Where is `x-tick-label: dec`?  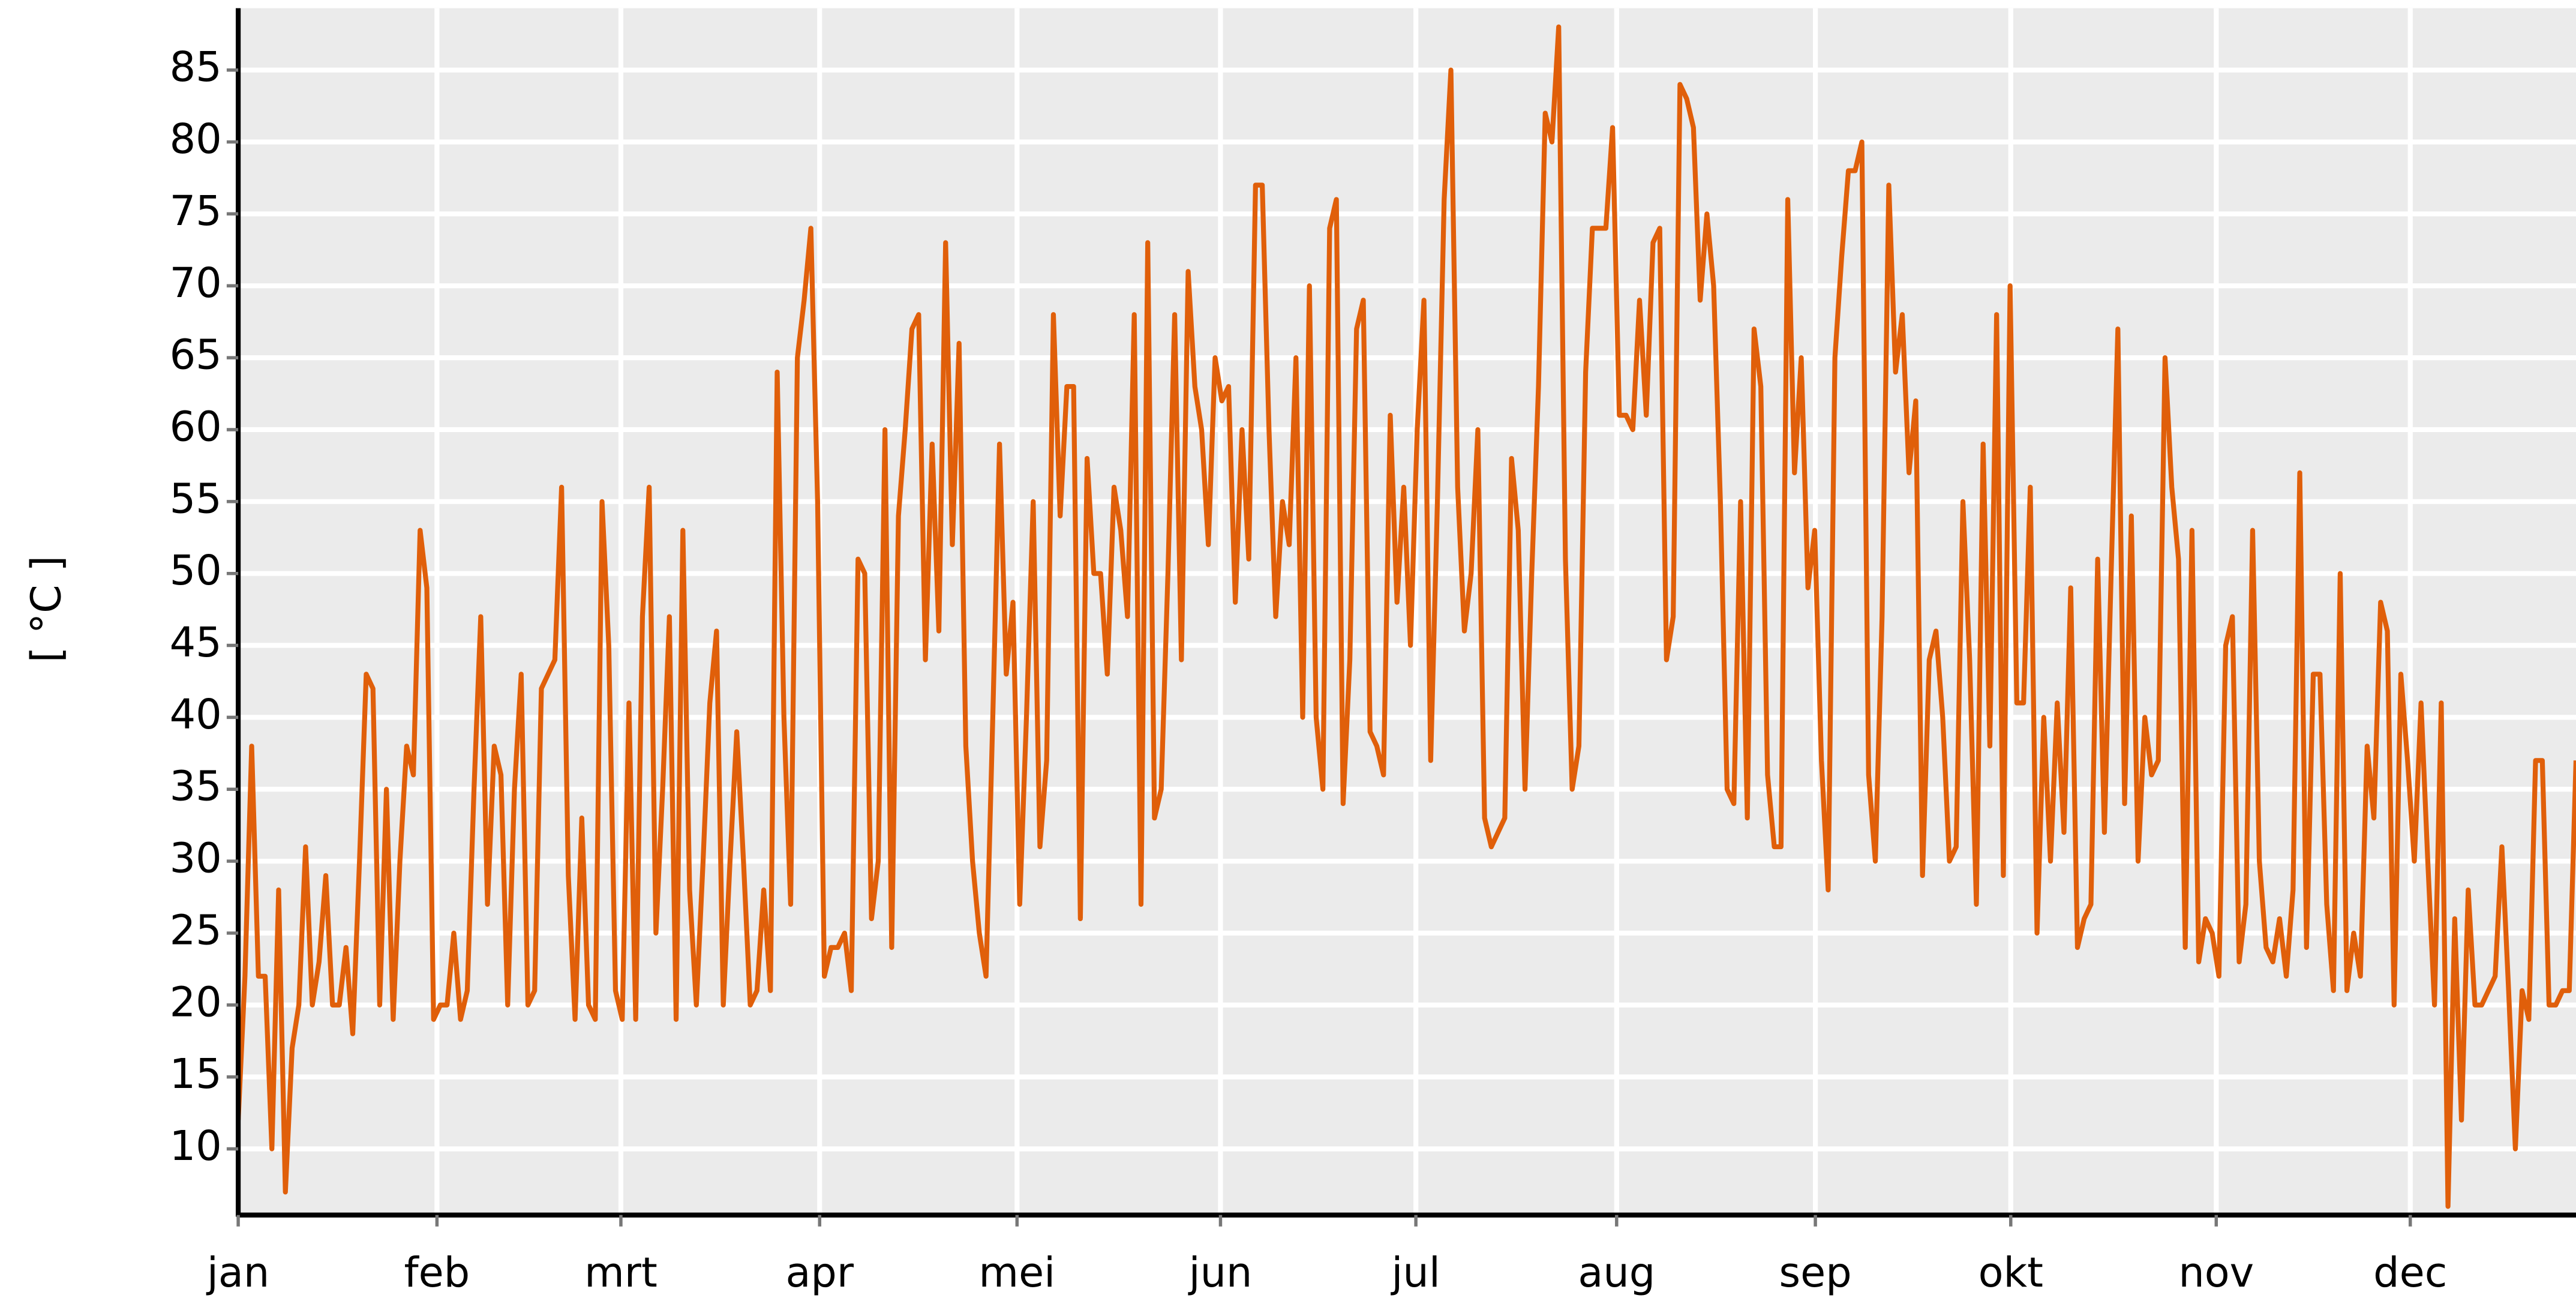 x-tick-label: dec is located at coordinates (2410, 1273).